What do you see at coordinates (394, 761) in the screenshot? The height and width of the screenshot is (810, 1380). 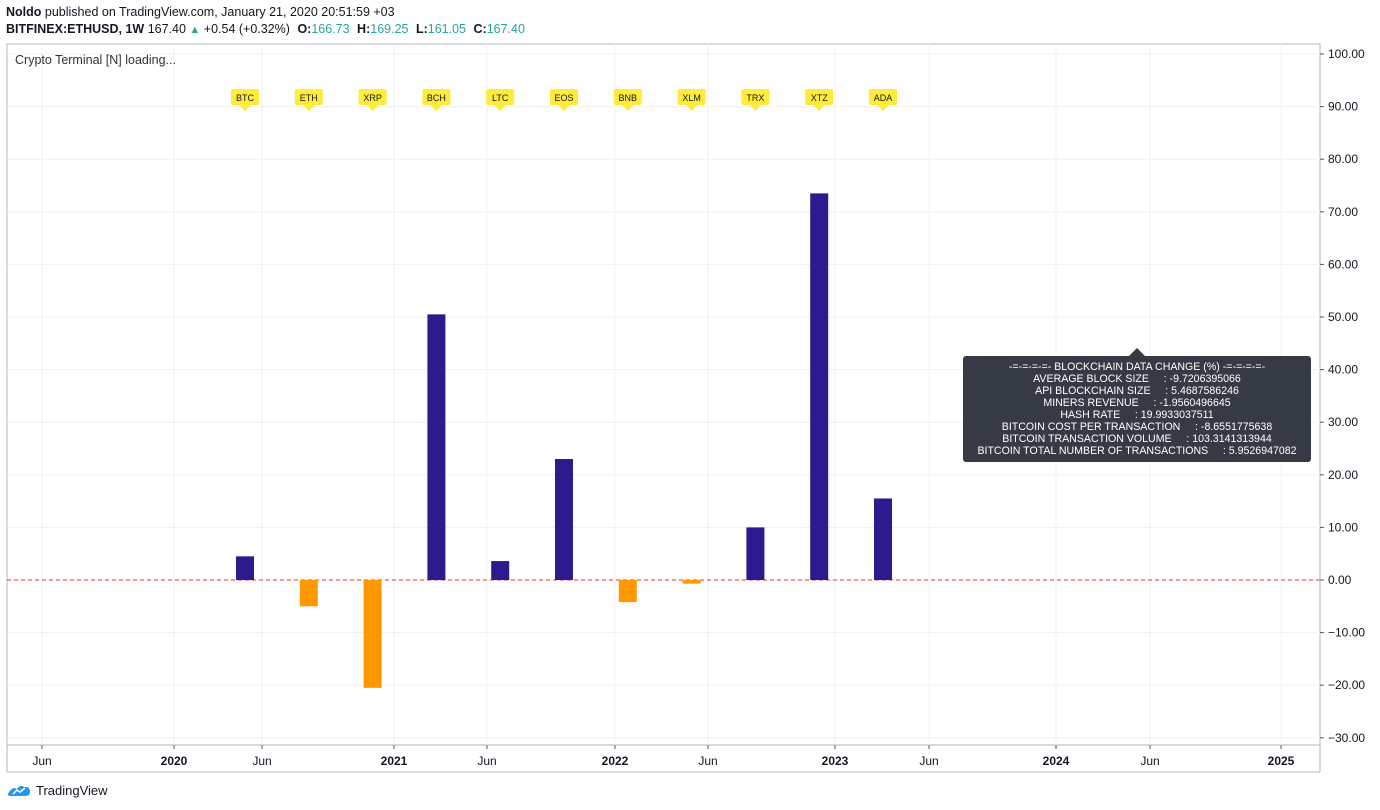 I see `x-tick-label: 2021` at bounding box center [394, 761].